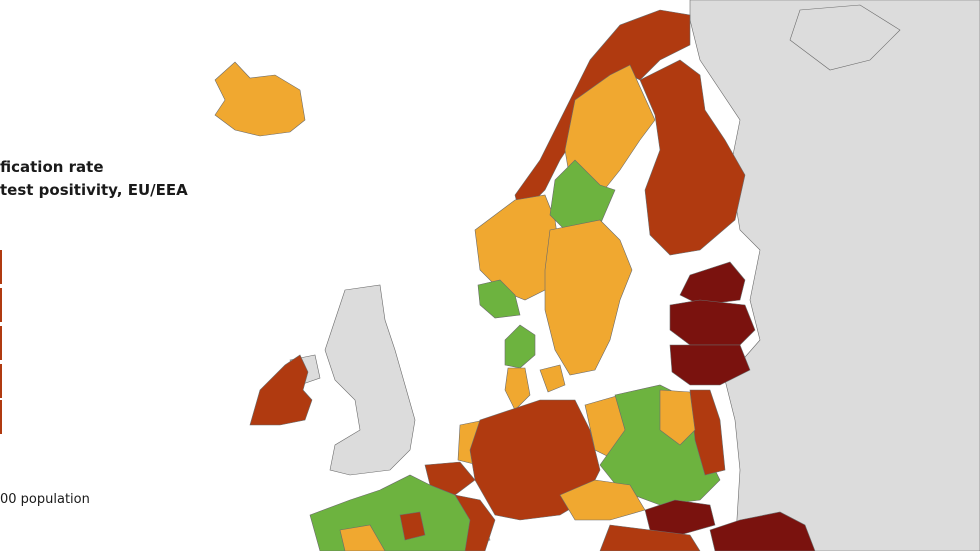 This screenshot has width=980, height=551. I want to click on sweden-north, so click(610, 130).